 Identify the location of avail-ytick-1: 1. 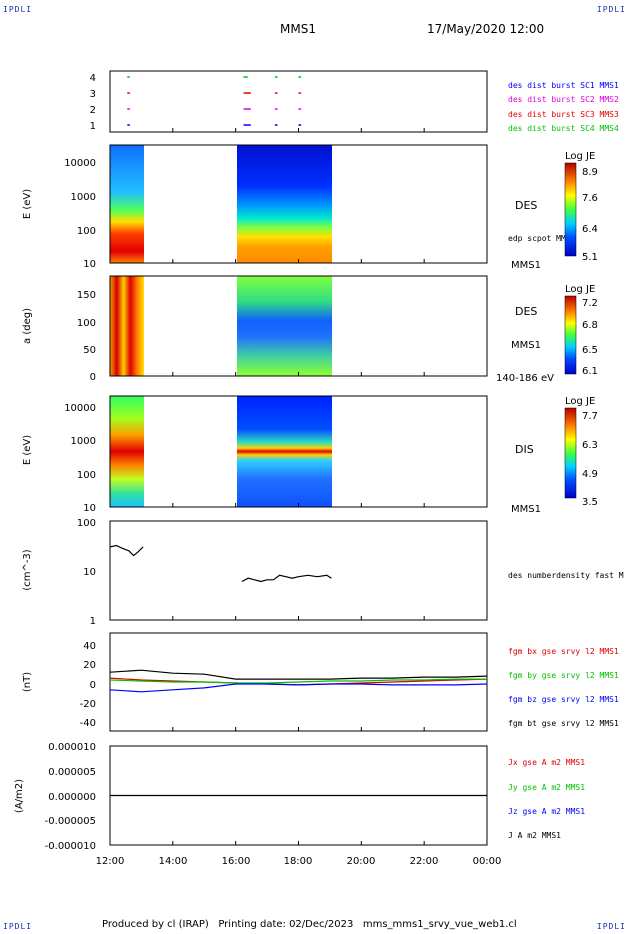
(93, 126).